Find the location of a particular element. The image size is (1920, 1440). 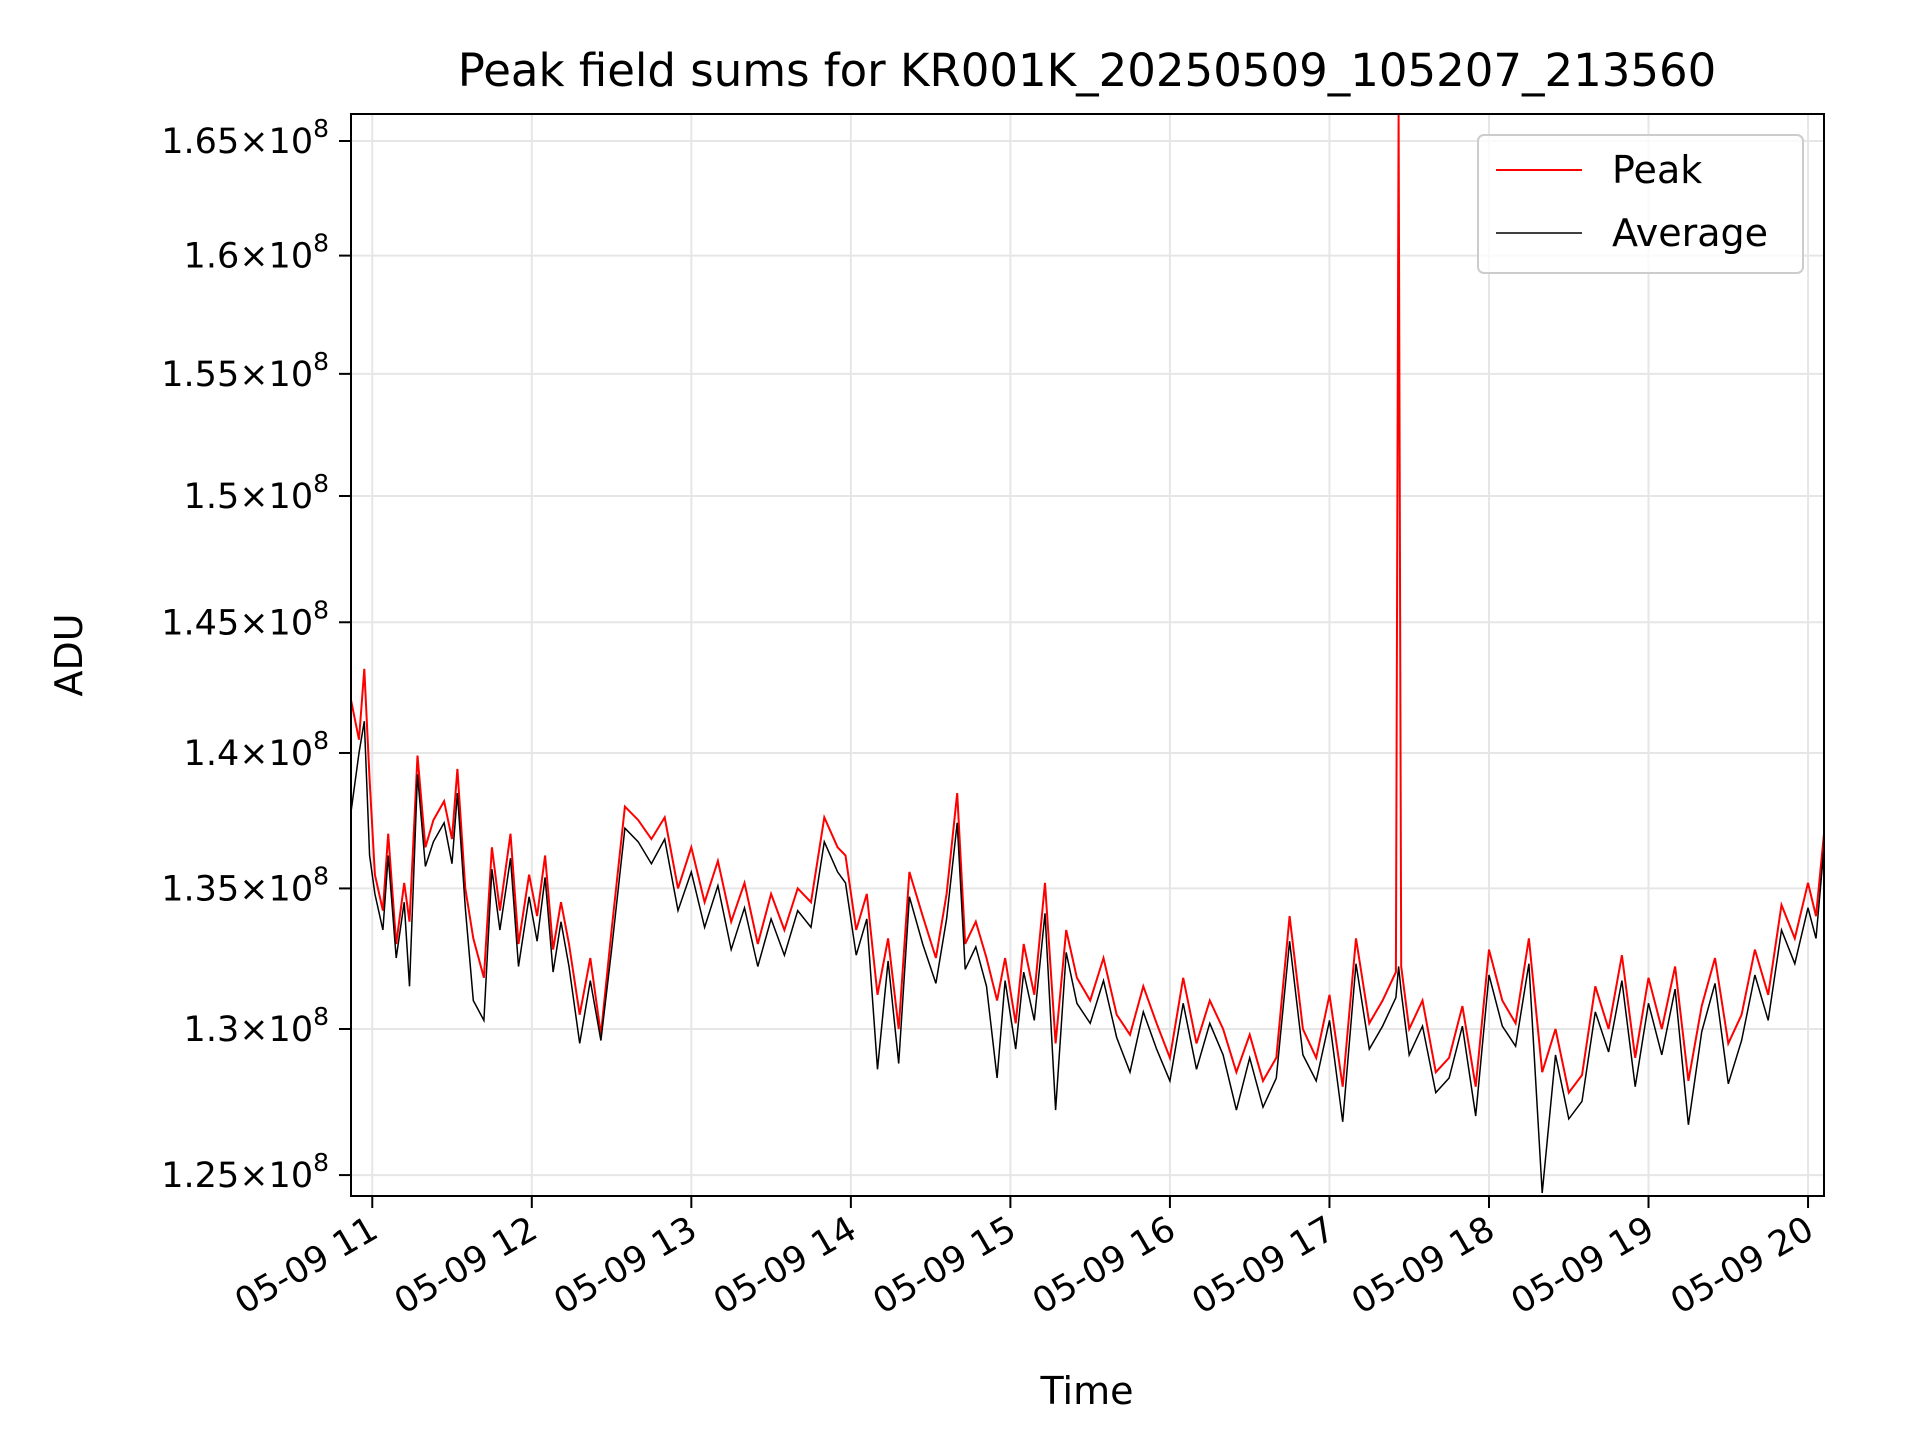

y-tick-label: 1.55×10⁸ is located at coordinates (245, 371).